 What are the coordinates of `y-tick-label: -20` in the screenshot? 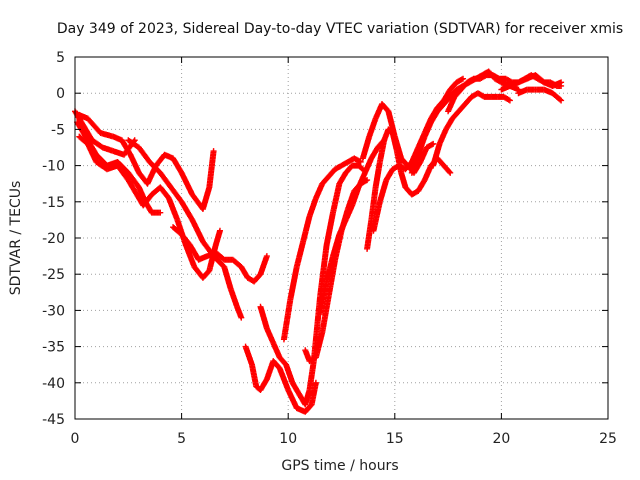 It's located at (53, 239).